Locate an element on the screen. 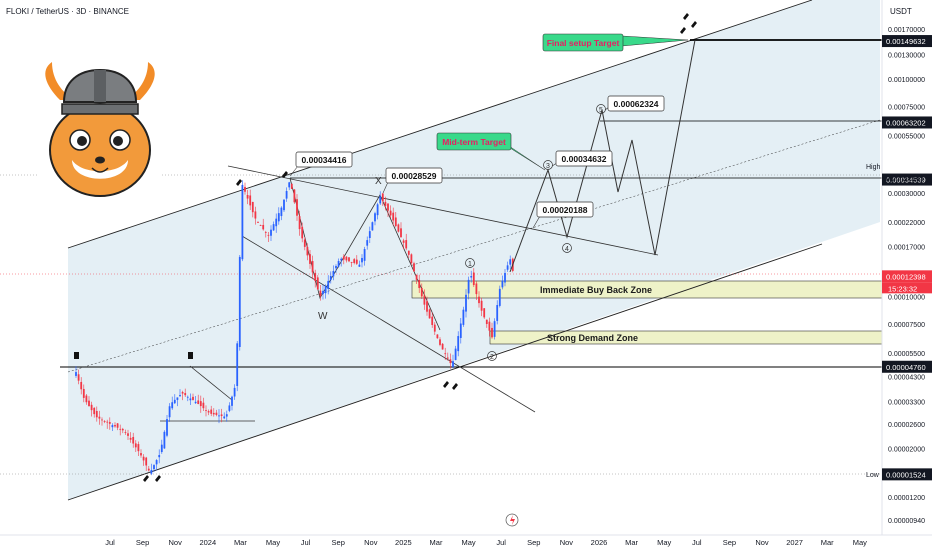 Image resolution: width=932 pixels, height=550 pixels. price-label-1: 0.00063202 is located at coordinates (907, 122).